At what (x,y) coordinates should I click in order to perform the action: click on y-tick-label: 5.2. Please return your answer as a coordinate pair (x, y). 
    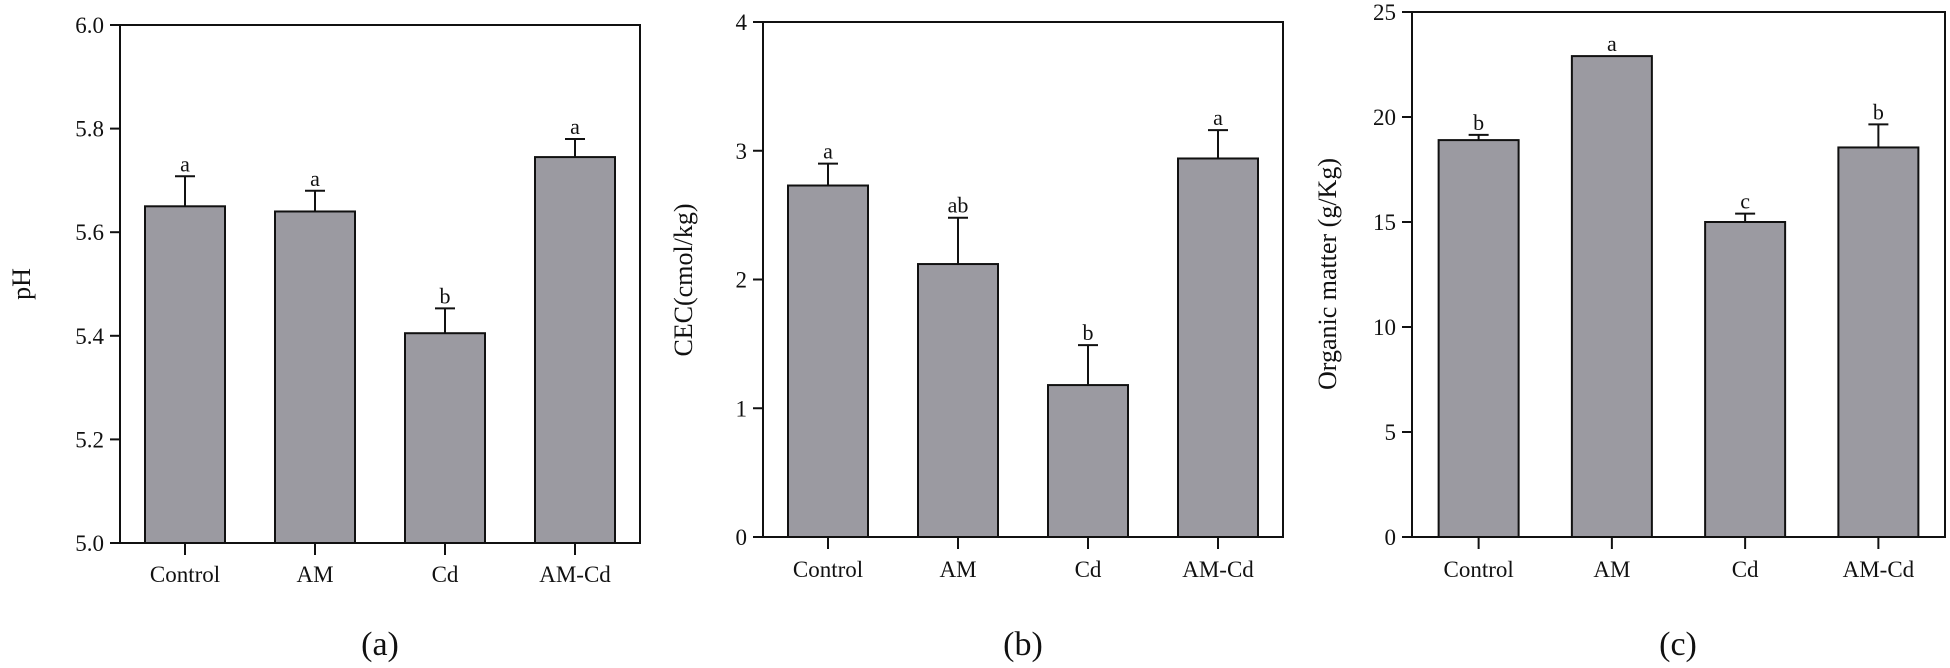
    Looking at the image, I should click on (89, 439).